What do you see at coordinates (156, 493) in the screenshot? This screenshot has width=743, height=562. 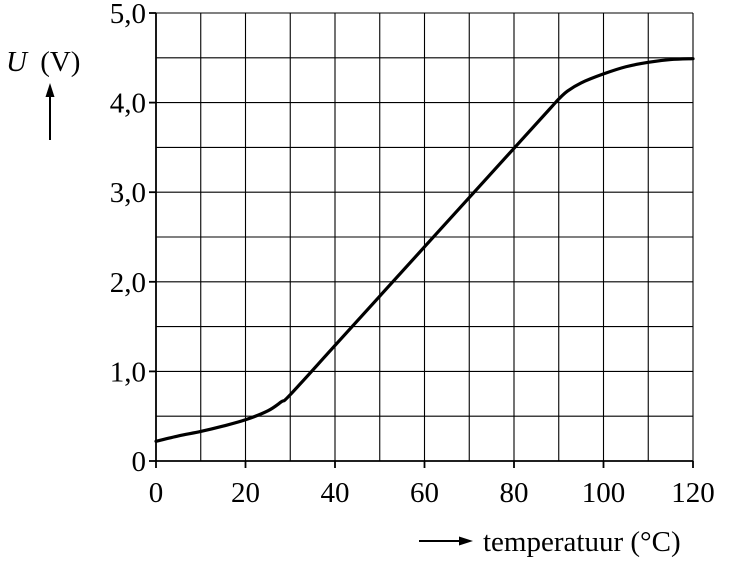 I see `x-tick-label: 0` at bounding box center [156, 493].